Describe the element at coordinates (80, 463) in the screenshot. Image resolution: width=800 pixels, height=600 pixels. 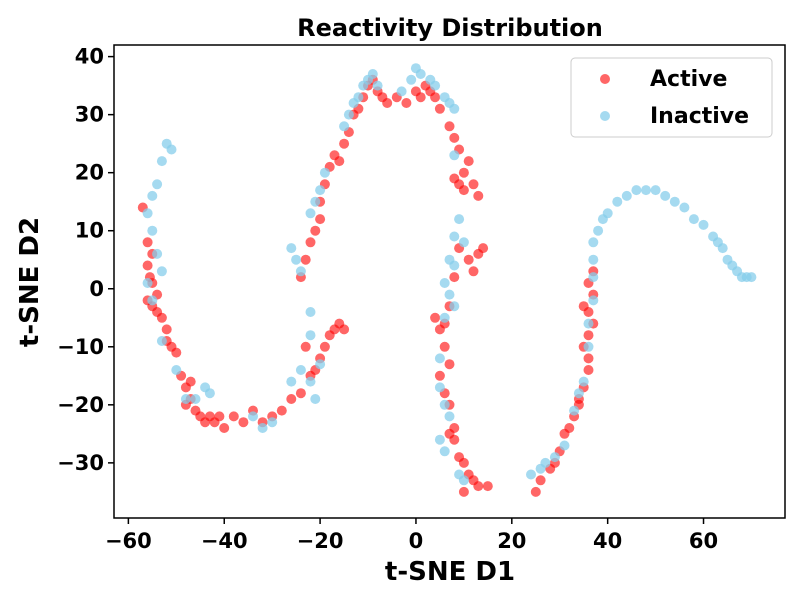
I see `y-tick-label: −30` at that location.